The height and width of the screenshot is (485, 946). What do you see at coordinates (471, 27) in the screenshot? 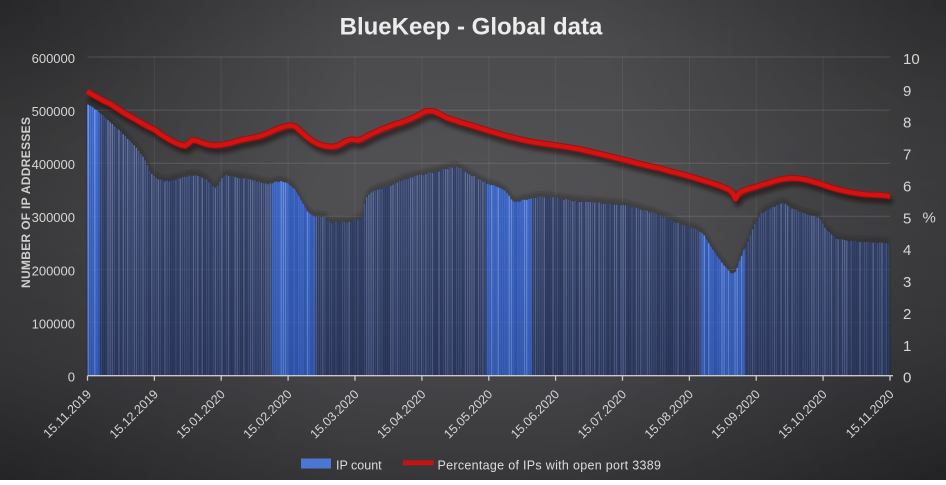
I see `svg-text: BlueKeep - Global data` at bounding box center [471, 27].